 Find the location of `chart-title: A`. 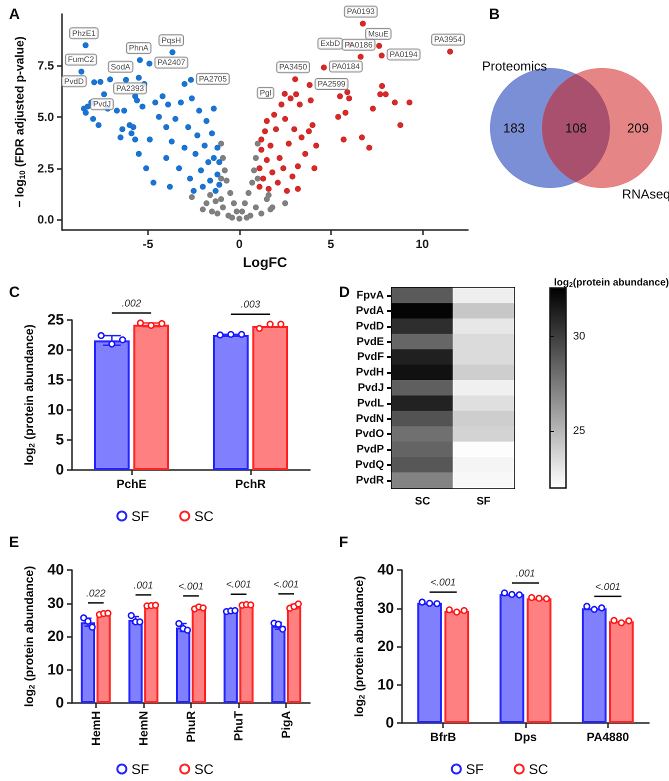

chart-title: A is located at coordinates (14, 14).